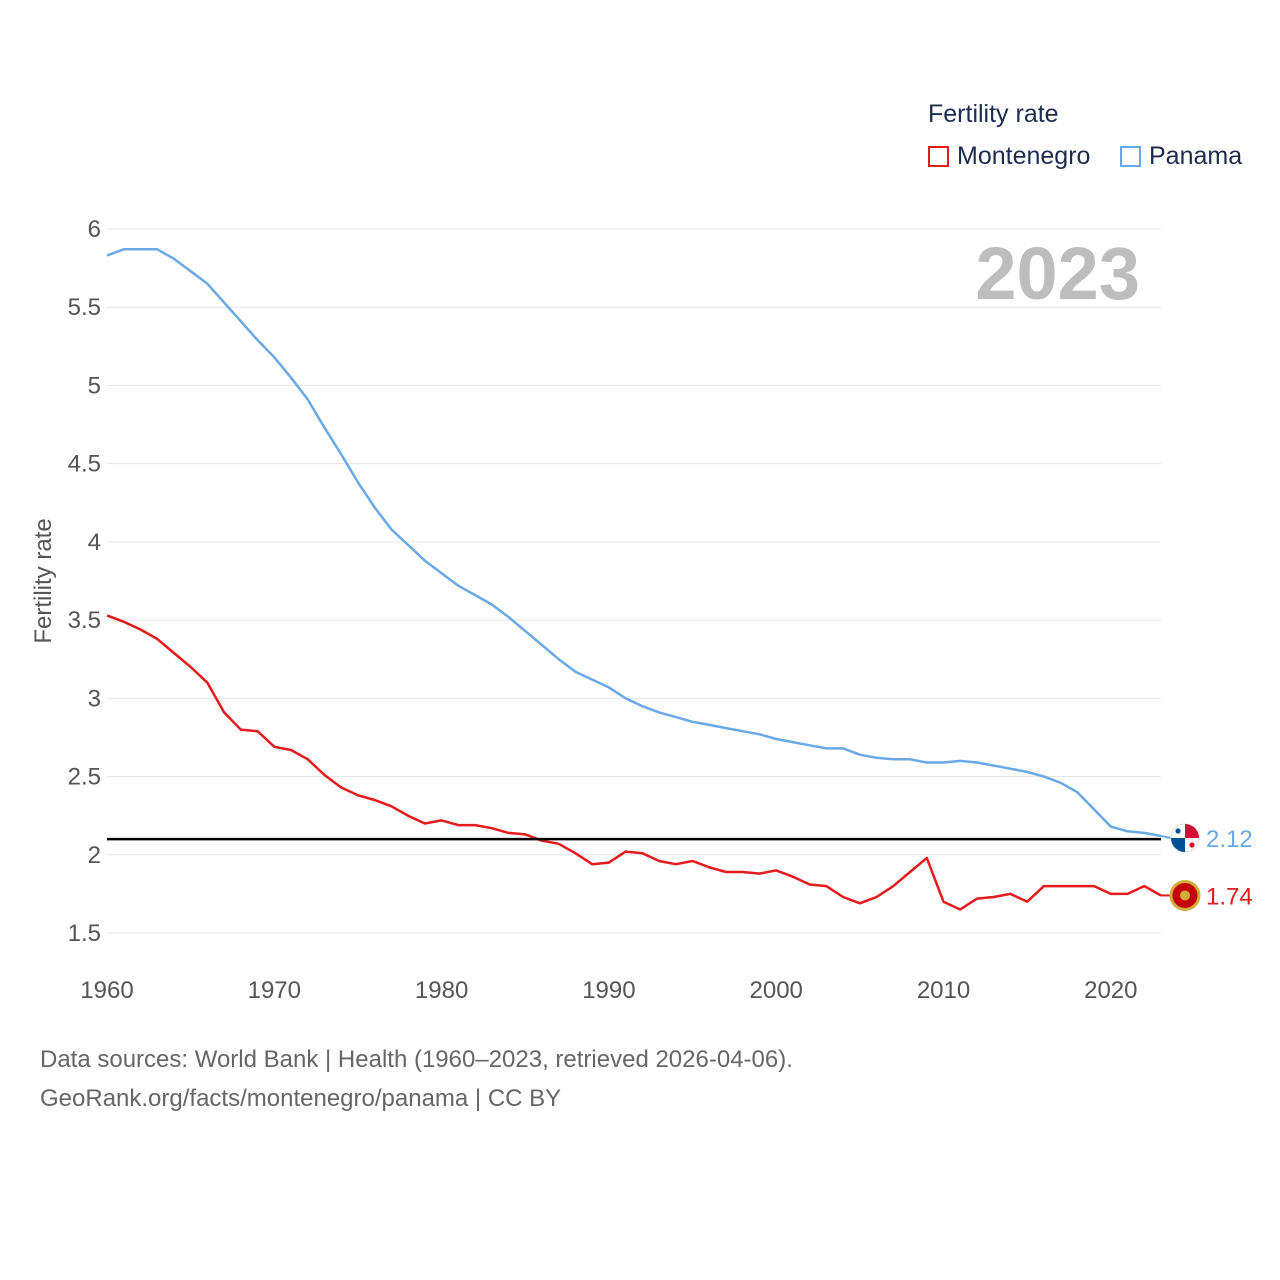 Image resolution: width=1280 pixels, height=1280 pixels. What do you see at coordinates (943, 990) in the screenshot?
I see `x-tick-label: 2010` at bounding box center [943, 990].